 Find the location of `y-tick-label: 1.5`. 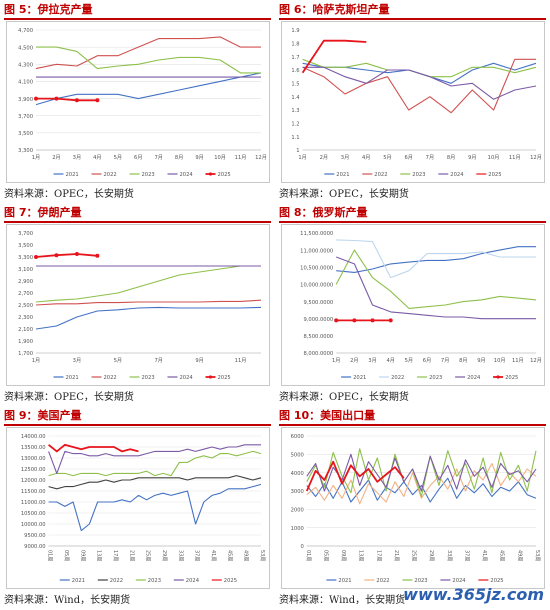

y-tick-label: 1.5 is located at coordinates (295, 85).